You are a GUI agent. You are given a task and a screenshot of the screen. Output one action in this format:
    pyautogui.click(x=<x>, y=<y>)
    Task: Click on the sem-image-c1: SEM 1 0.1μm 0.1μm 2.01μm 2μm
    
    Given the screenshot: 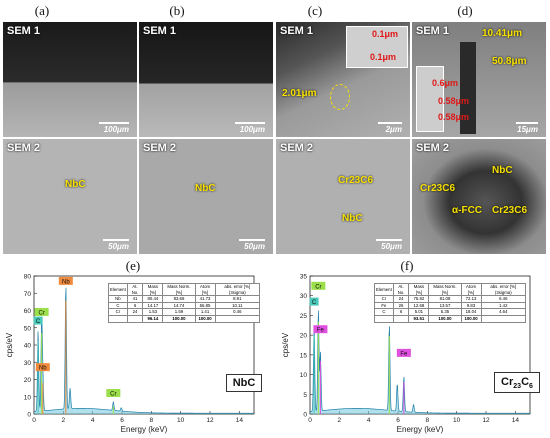 What is the action you would take?
    pyautogui.click(x=343, y=79)
    